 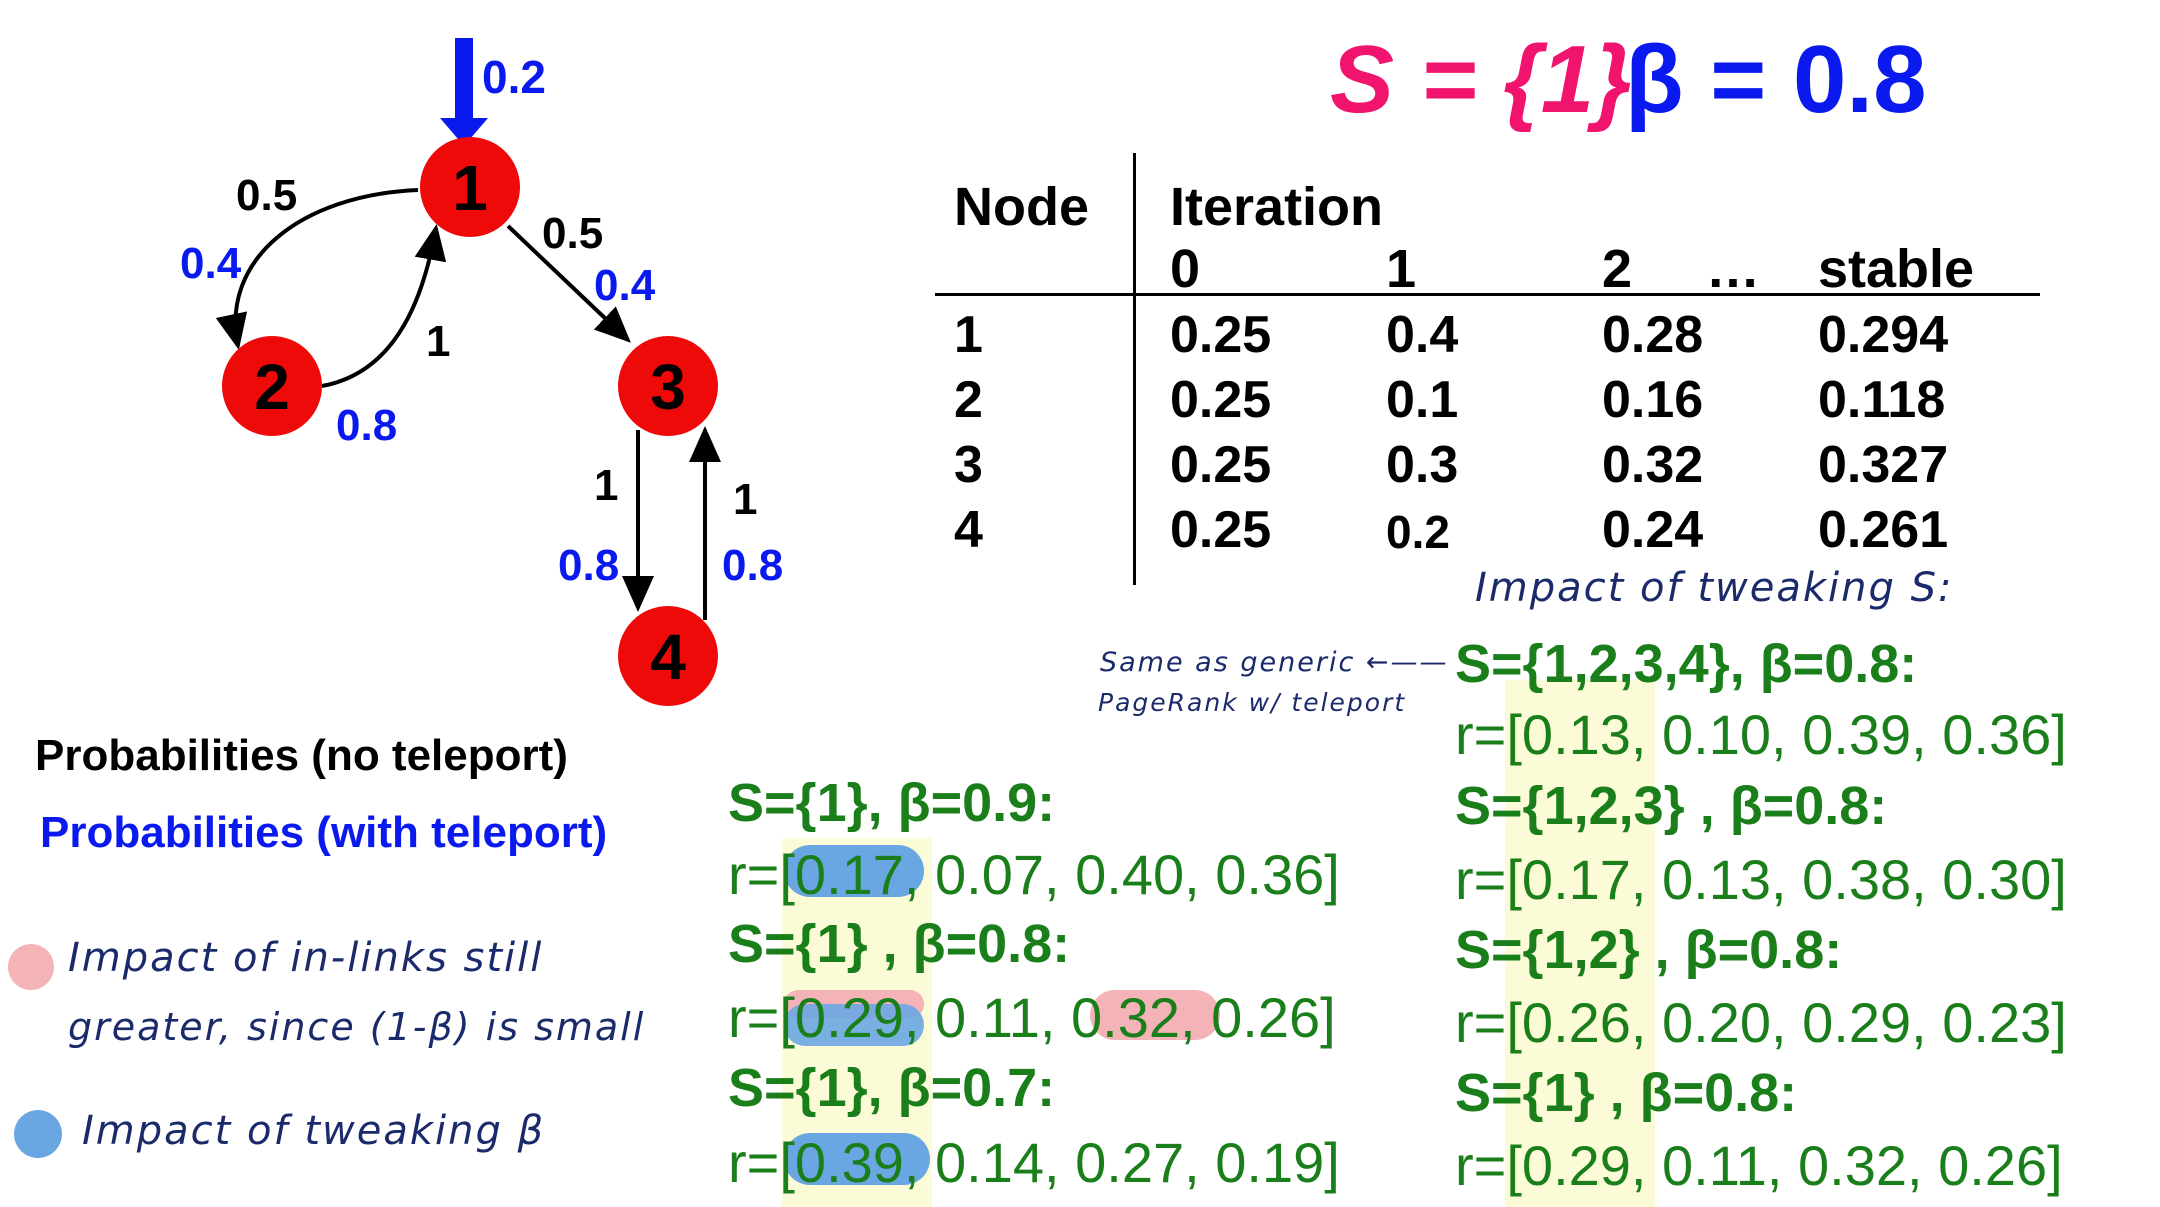 What do you see at coordinates (1277, 207) in the screenshot?
I see `iteration-header: Iteration` at bounding box center [1277, 207].